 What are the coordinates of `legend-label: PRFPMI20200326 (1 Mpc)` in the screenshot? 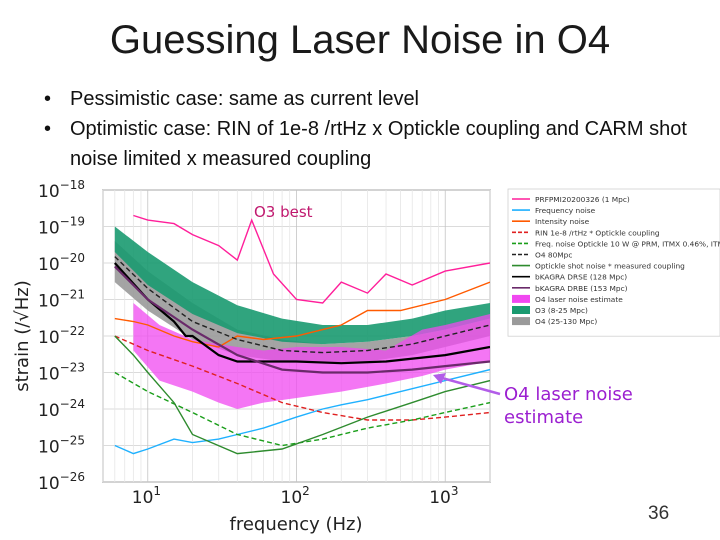 It's located at (582, 199).